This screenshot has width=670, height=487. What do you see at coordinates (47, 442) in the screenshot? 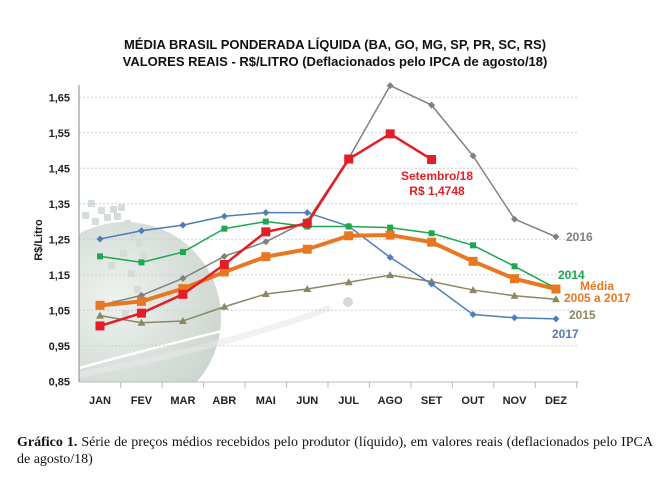
I see `caption-label: Gráfico 1.` at bounding box center [47, 442].